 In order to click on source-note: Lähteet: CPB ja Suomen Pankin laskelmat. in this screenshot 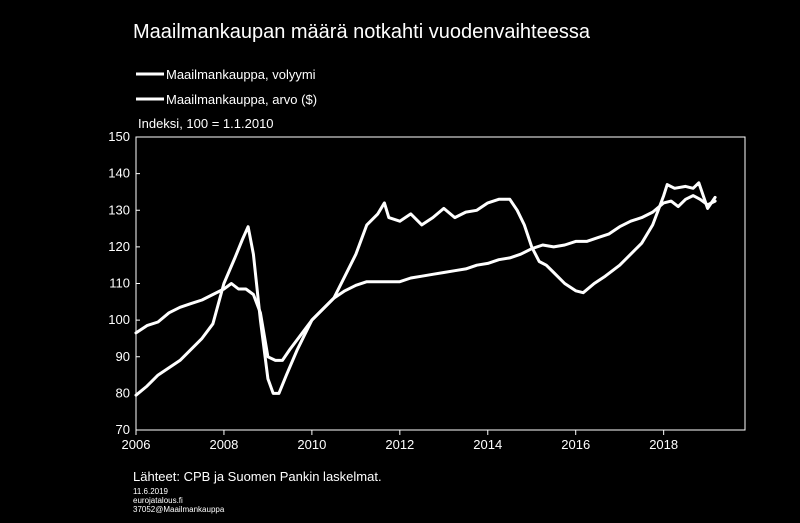, I will do `click(257, 476)`.